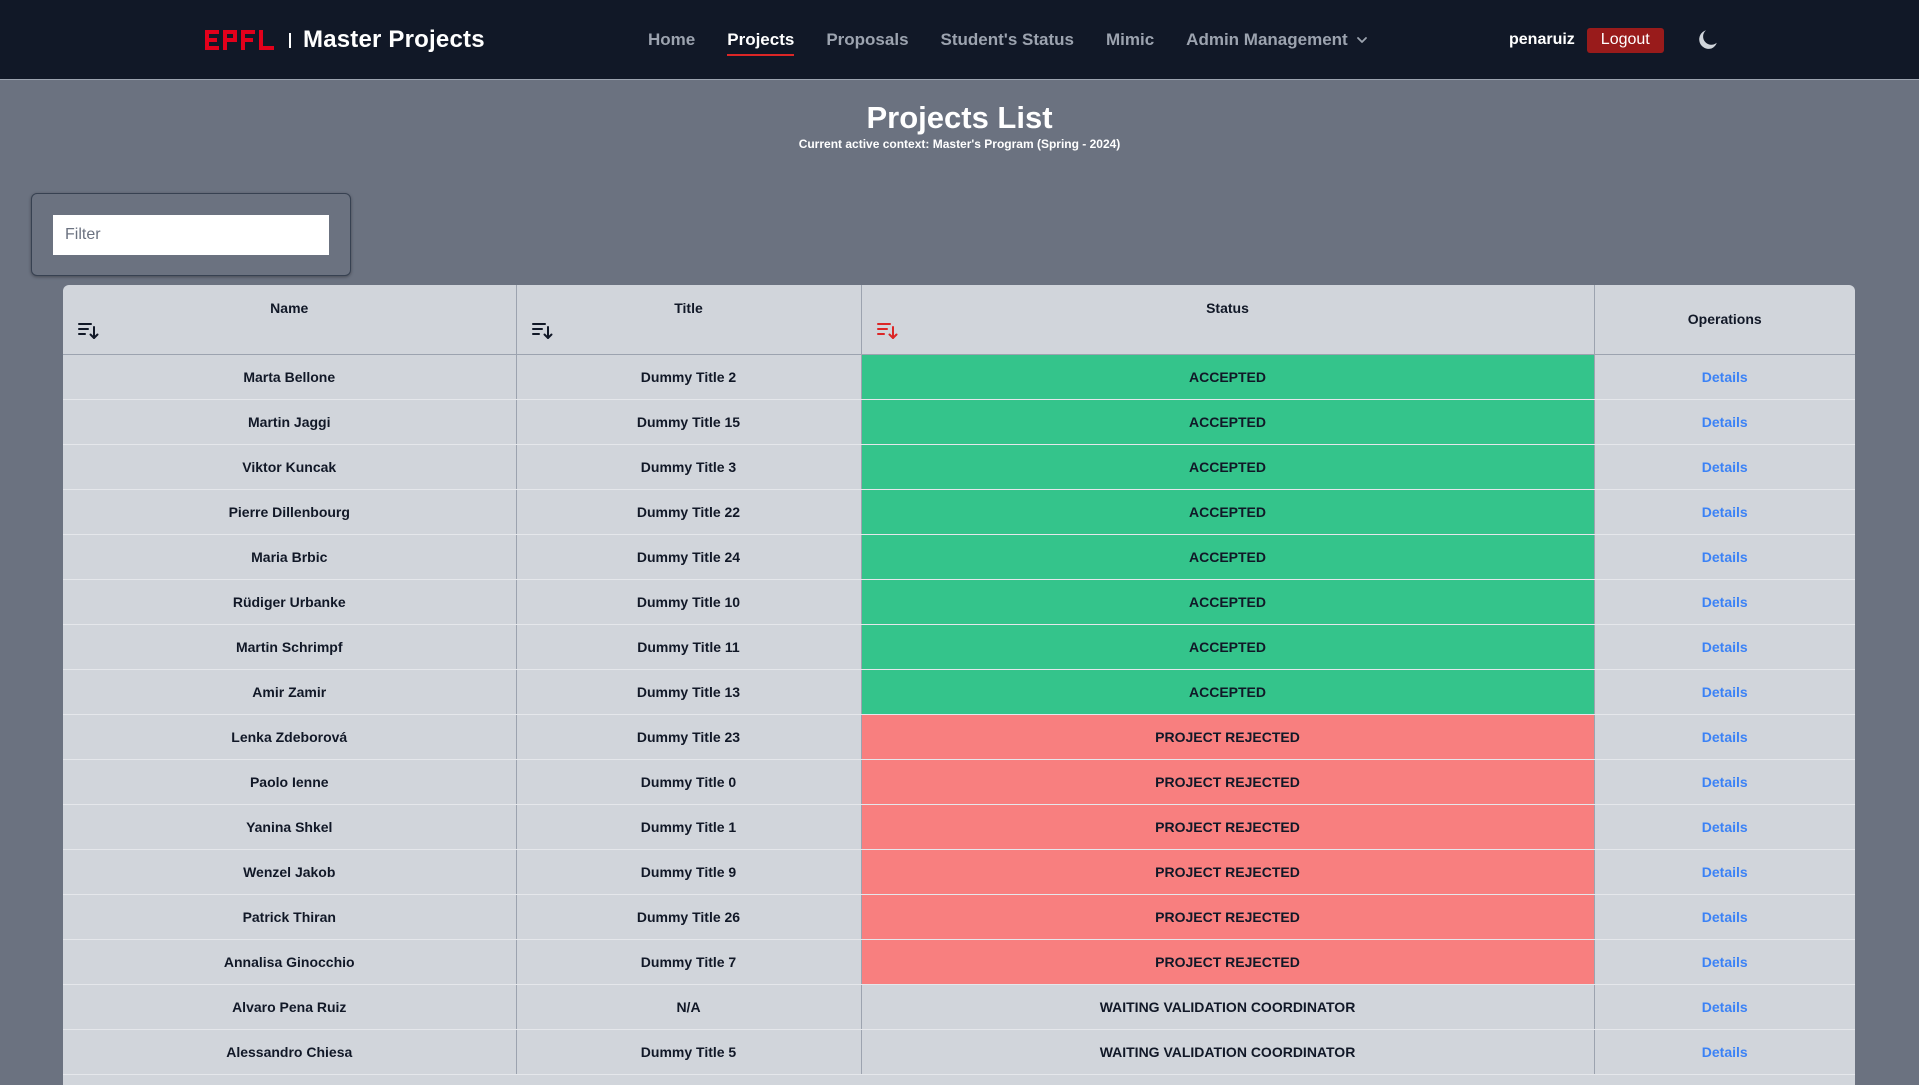  I want to click on cell-name: Pierre Dillenbourg, so click(290, 512).